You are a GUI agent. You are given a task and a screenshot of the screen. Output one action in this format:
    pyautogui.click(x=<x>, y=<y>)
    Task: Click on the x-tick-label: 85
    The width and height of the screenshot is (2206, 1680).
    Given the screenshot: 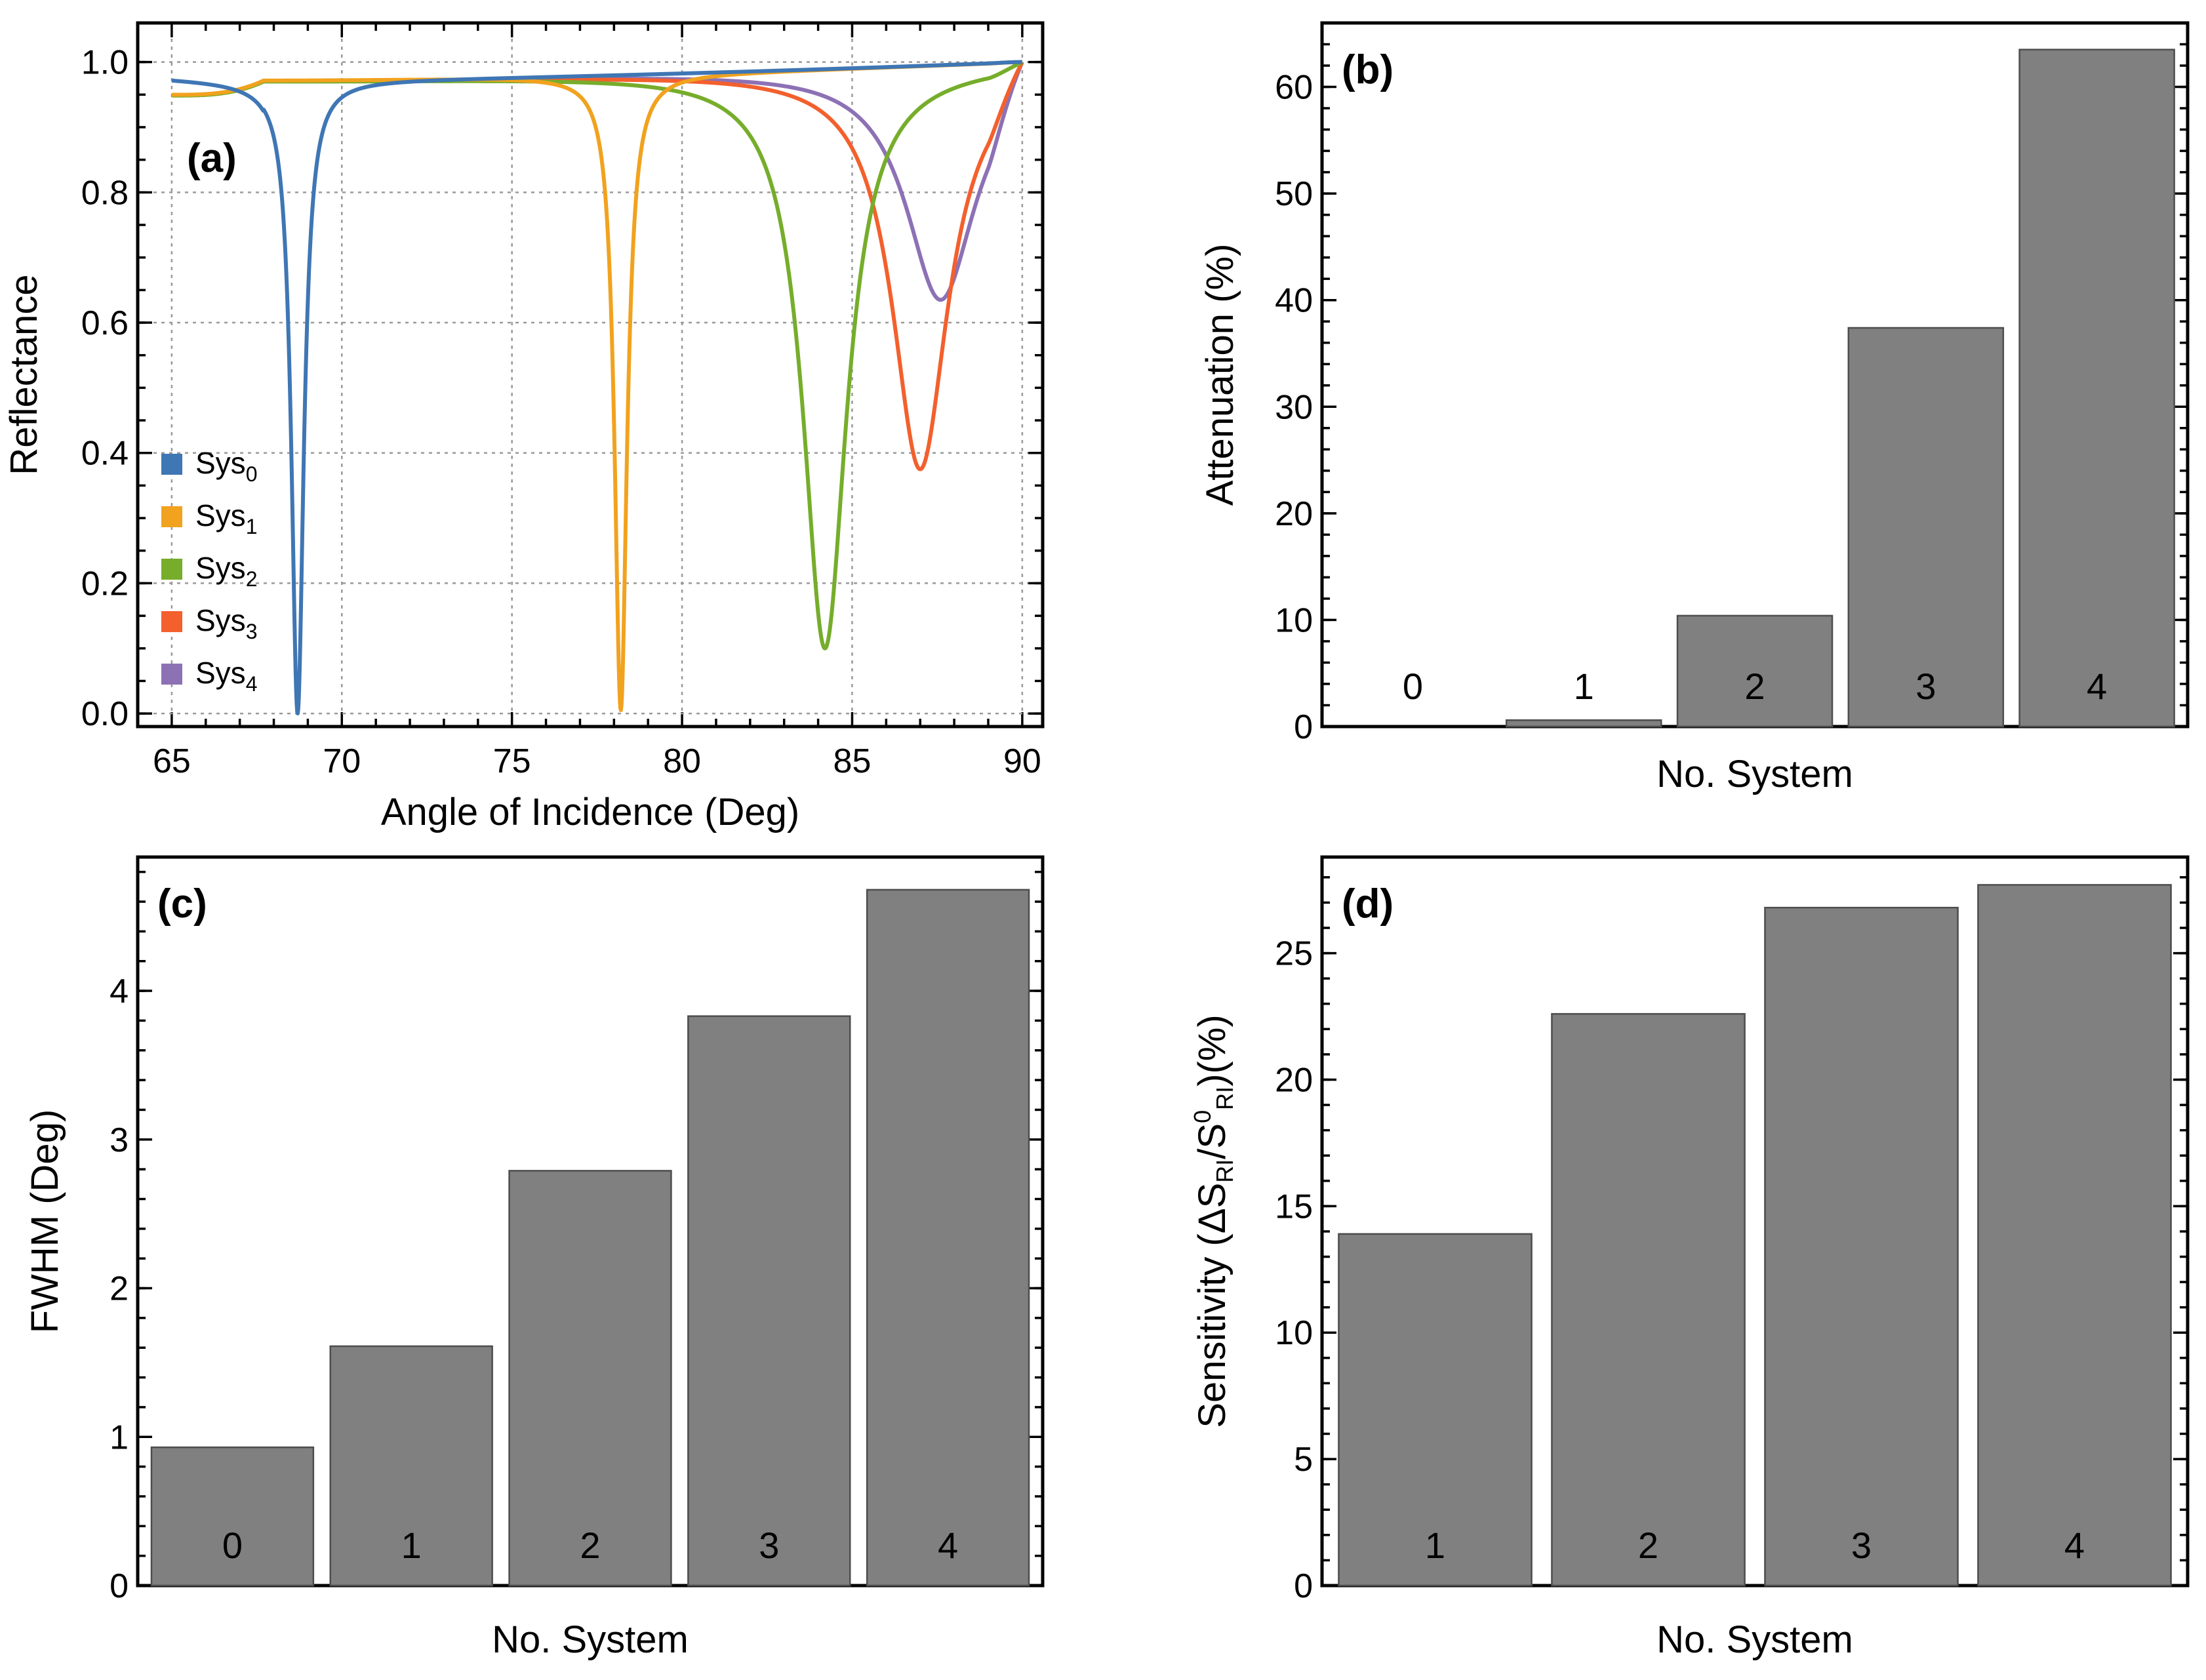 What is the action you would take?
    pyautogui.click(x=852, y=761)
    